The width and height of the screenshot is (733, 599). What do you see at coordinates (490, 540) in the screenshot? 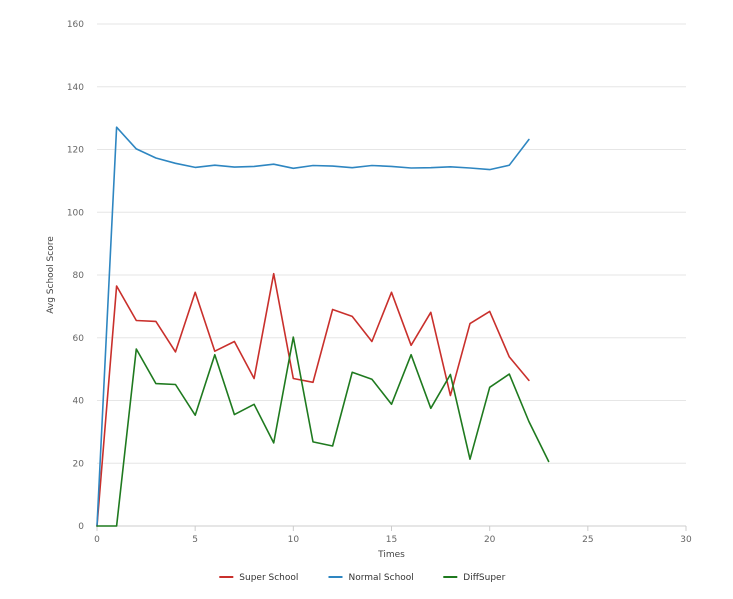
I see `x-tick-label: 20` at bounding box center [490, 540].